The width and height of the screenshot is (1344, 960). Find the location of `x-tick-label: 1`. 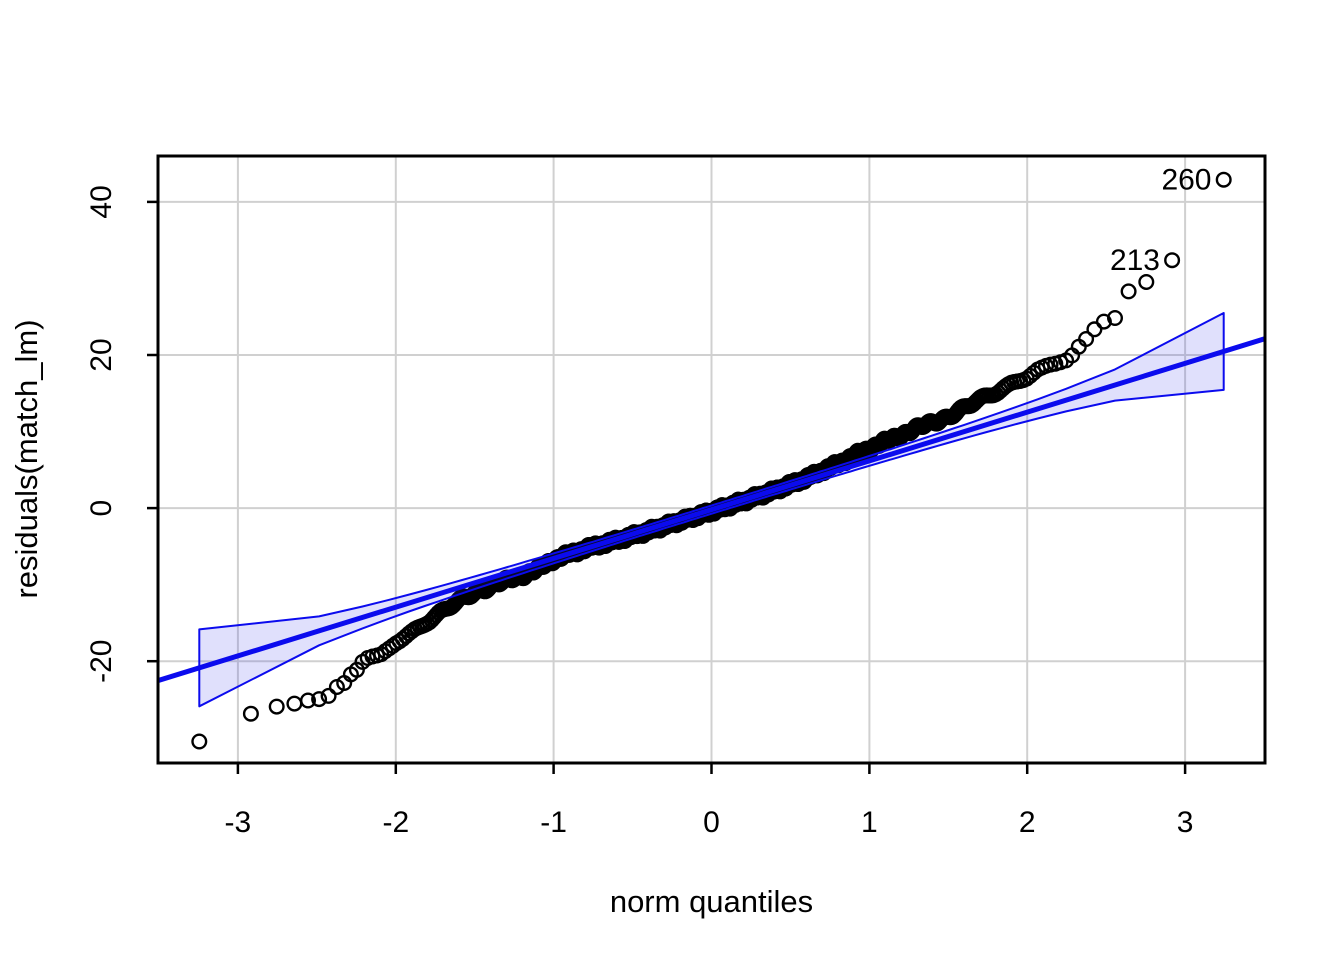

x-tick-label: 1 is located at coordinates (869, 822).